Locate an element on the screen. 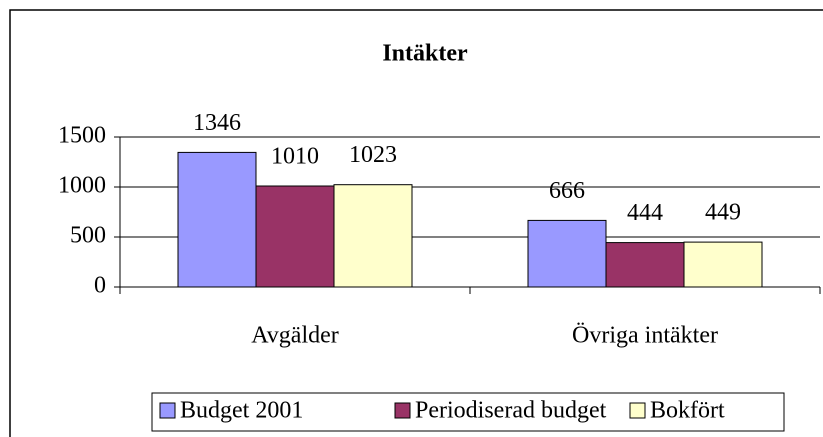  x-tick-label: Avgälder is located at coordinates (295, 336).